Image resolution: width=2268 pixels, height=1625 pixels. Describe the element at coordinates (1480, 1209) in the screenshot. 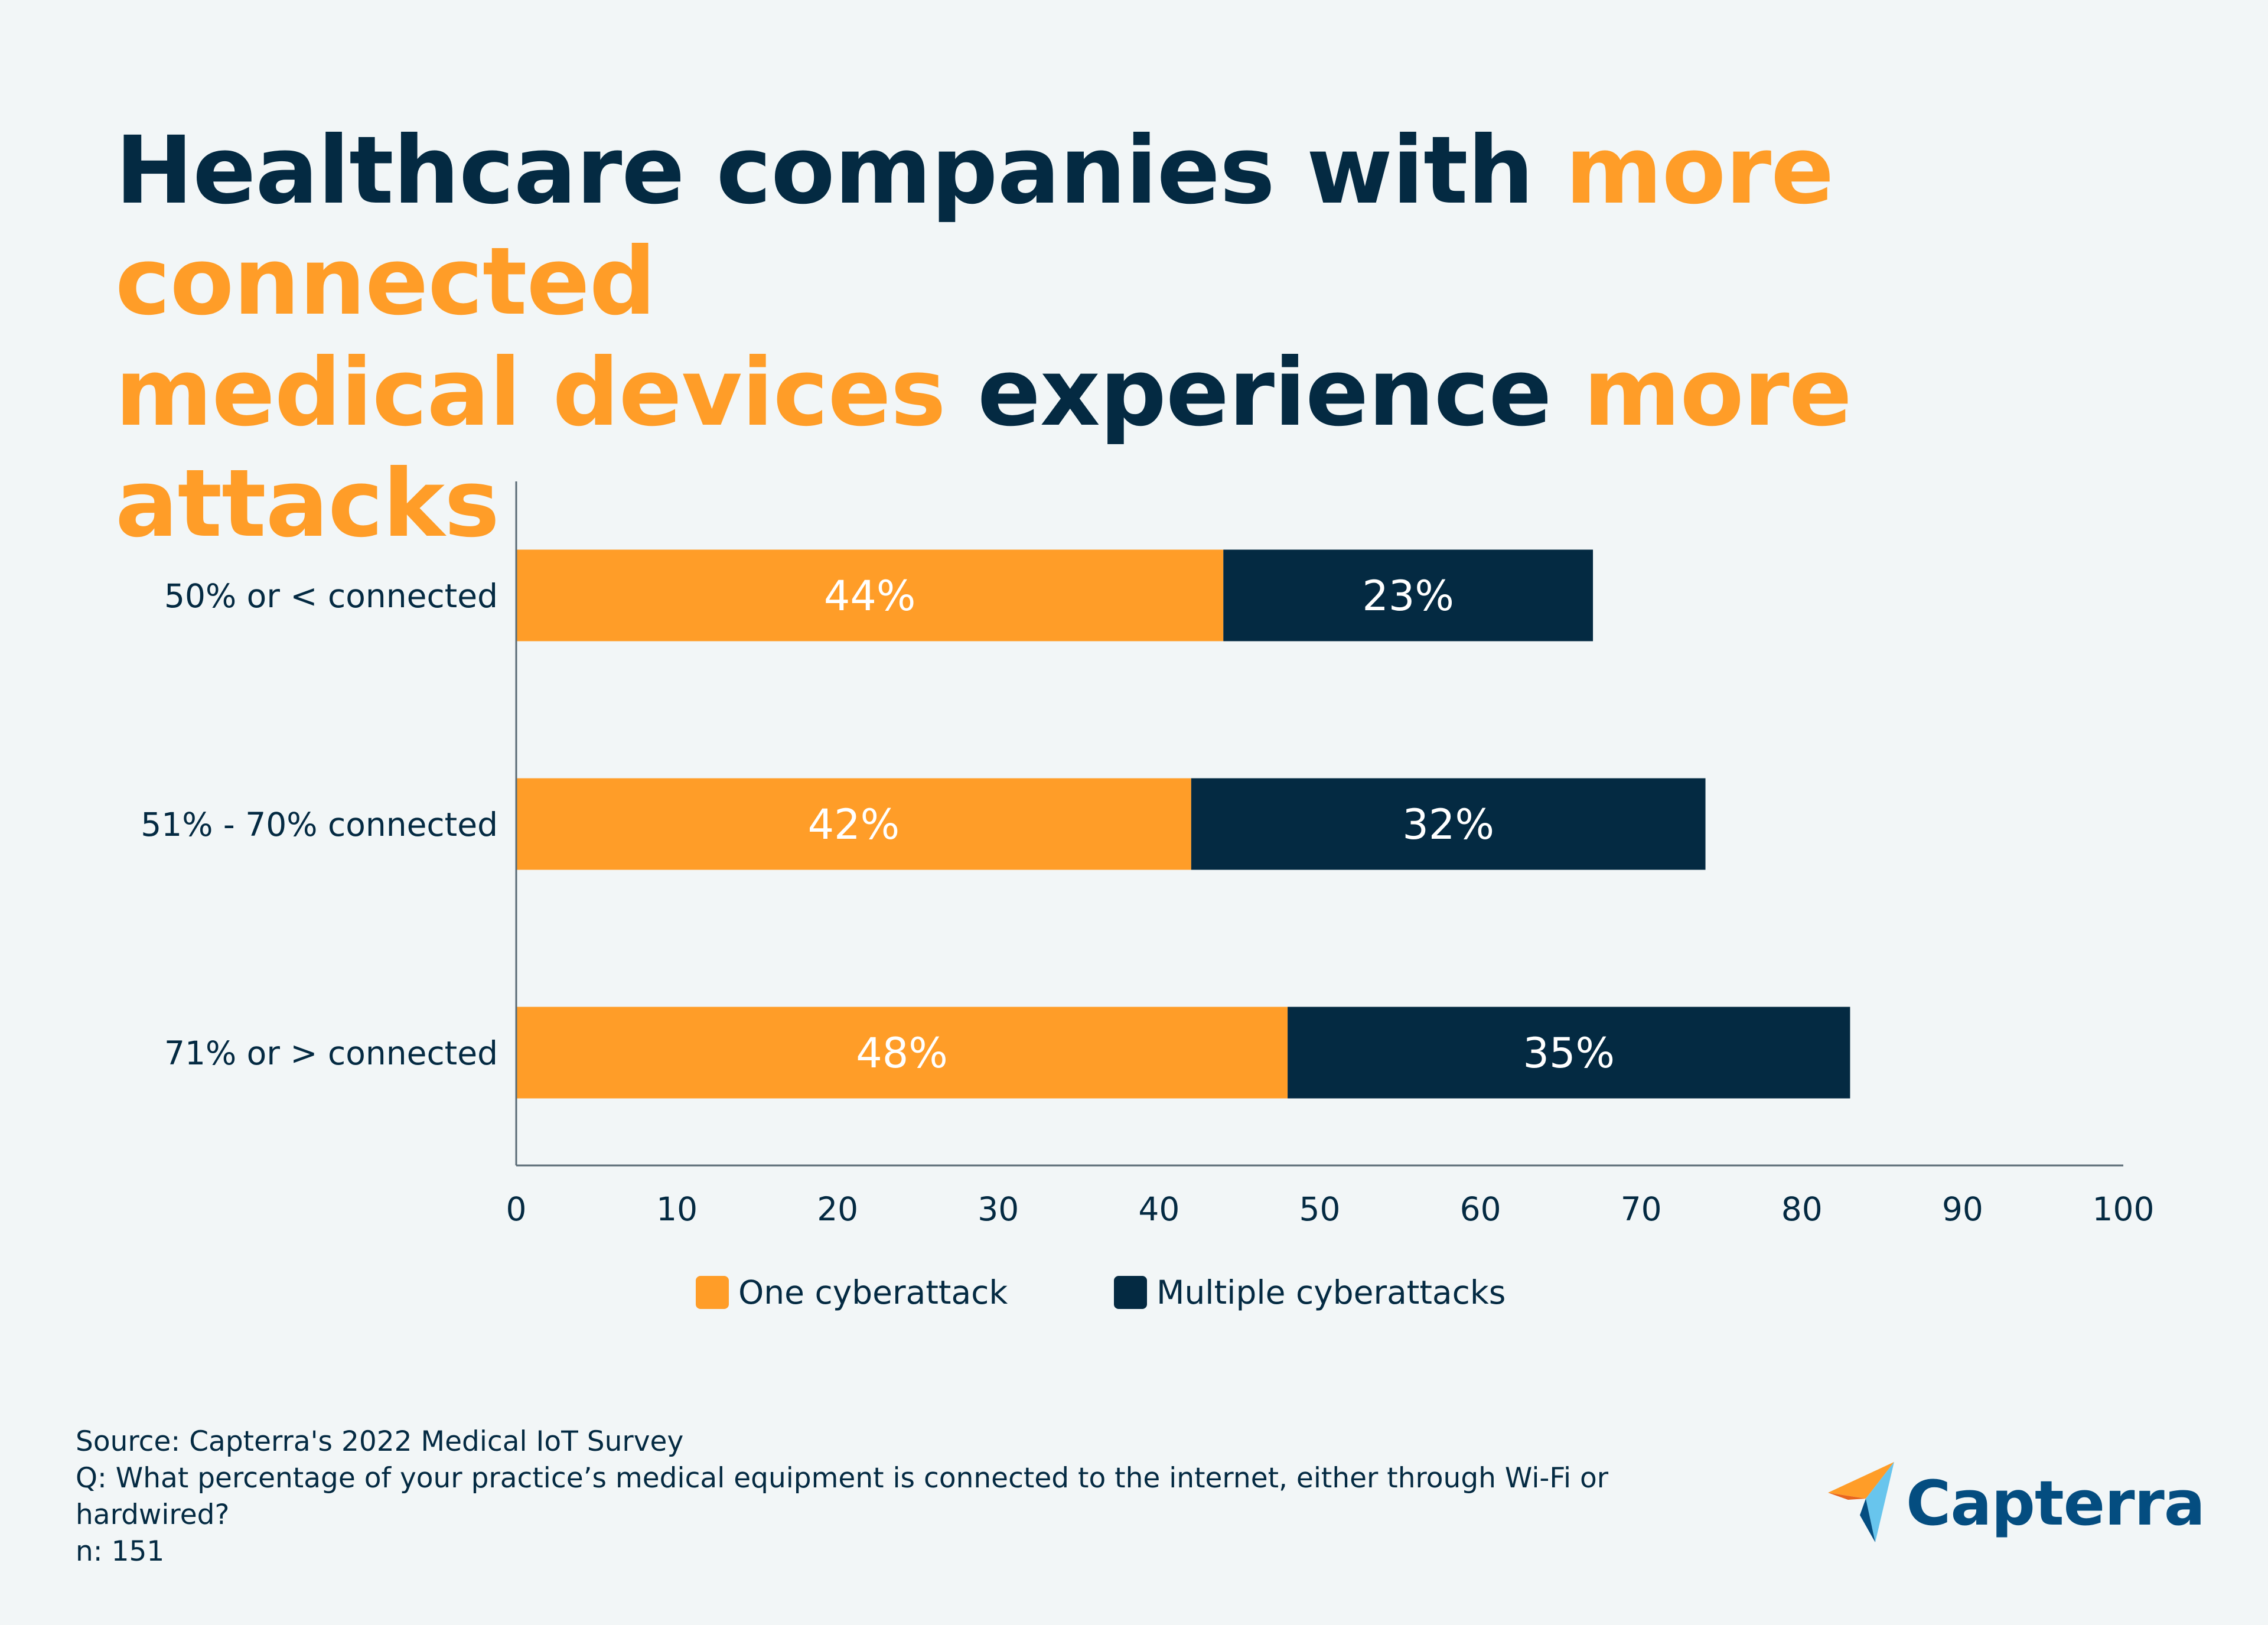

I see `x-tick-label-60: 60` at that location.